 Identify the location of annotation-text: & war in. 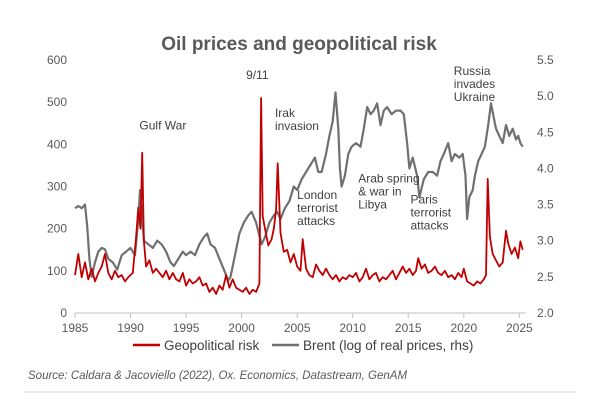
(379, 191).